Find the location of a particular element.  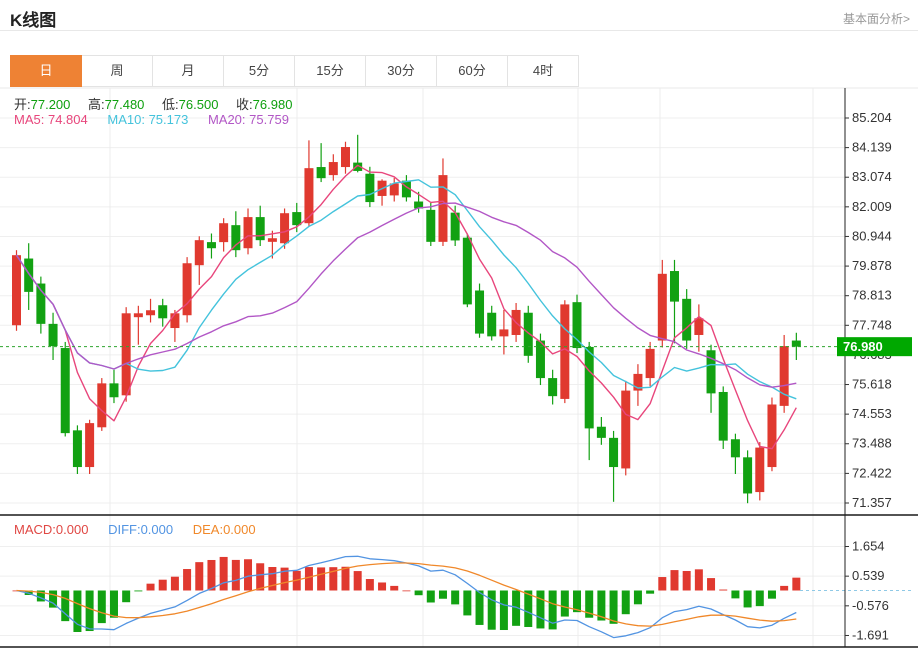

tab-month: 月 is located at coordinates (188, 71).